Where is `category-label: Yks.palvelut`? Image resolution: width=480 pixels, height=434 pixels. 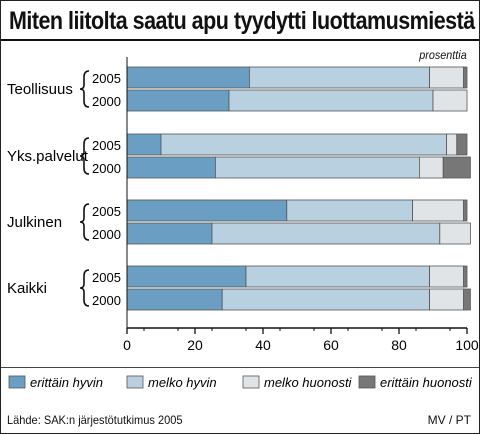 category-label: Yks.palvelut is located at coordinates (48, 156).